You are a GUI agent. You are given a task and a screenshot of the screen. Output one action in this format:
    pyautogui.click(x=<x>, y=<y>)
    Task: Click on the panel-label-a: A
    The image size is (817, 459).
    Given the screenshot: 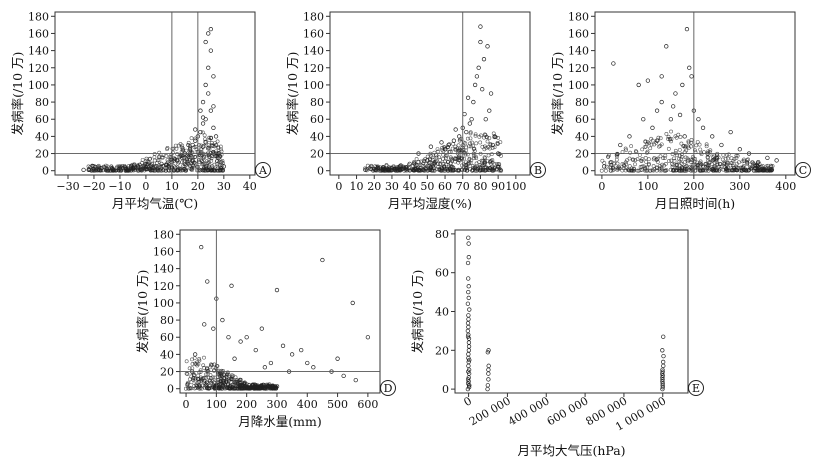 What is the action you would take?
    pyautogui.click(x=263, y=170)
    